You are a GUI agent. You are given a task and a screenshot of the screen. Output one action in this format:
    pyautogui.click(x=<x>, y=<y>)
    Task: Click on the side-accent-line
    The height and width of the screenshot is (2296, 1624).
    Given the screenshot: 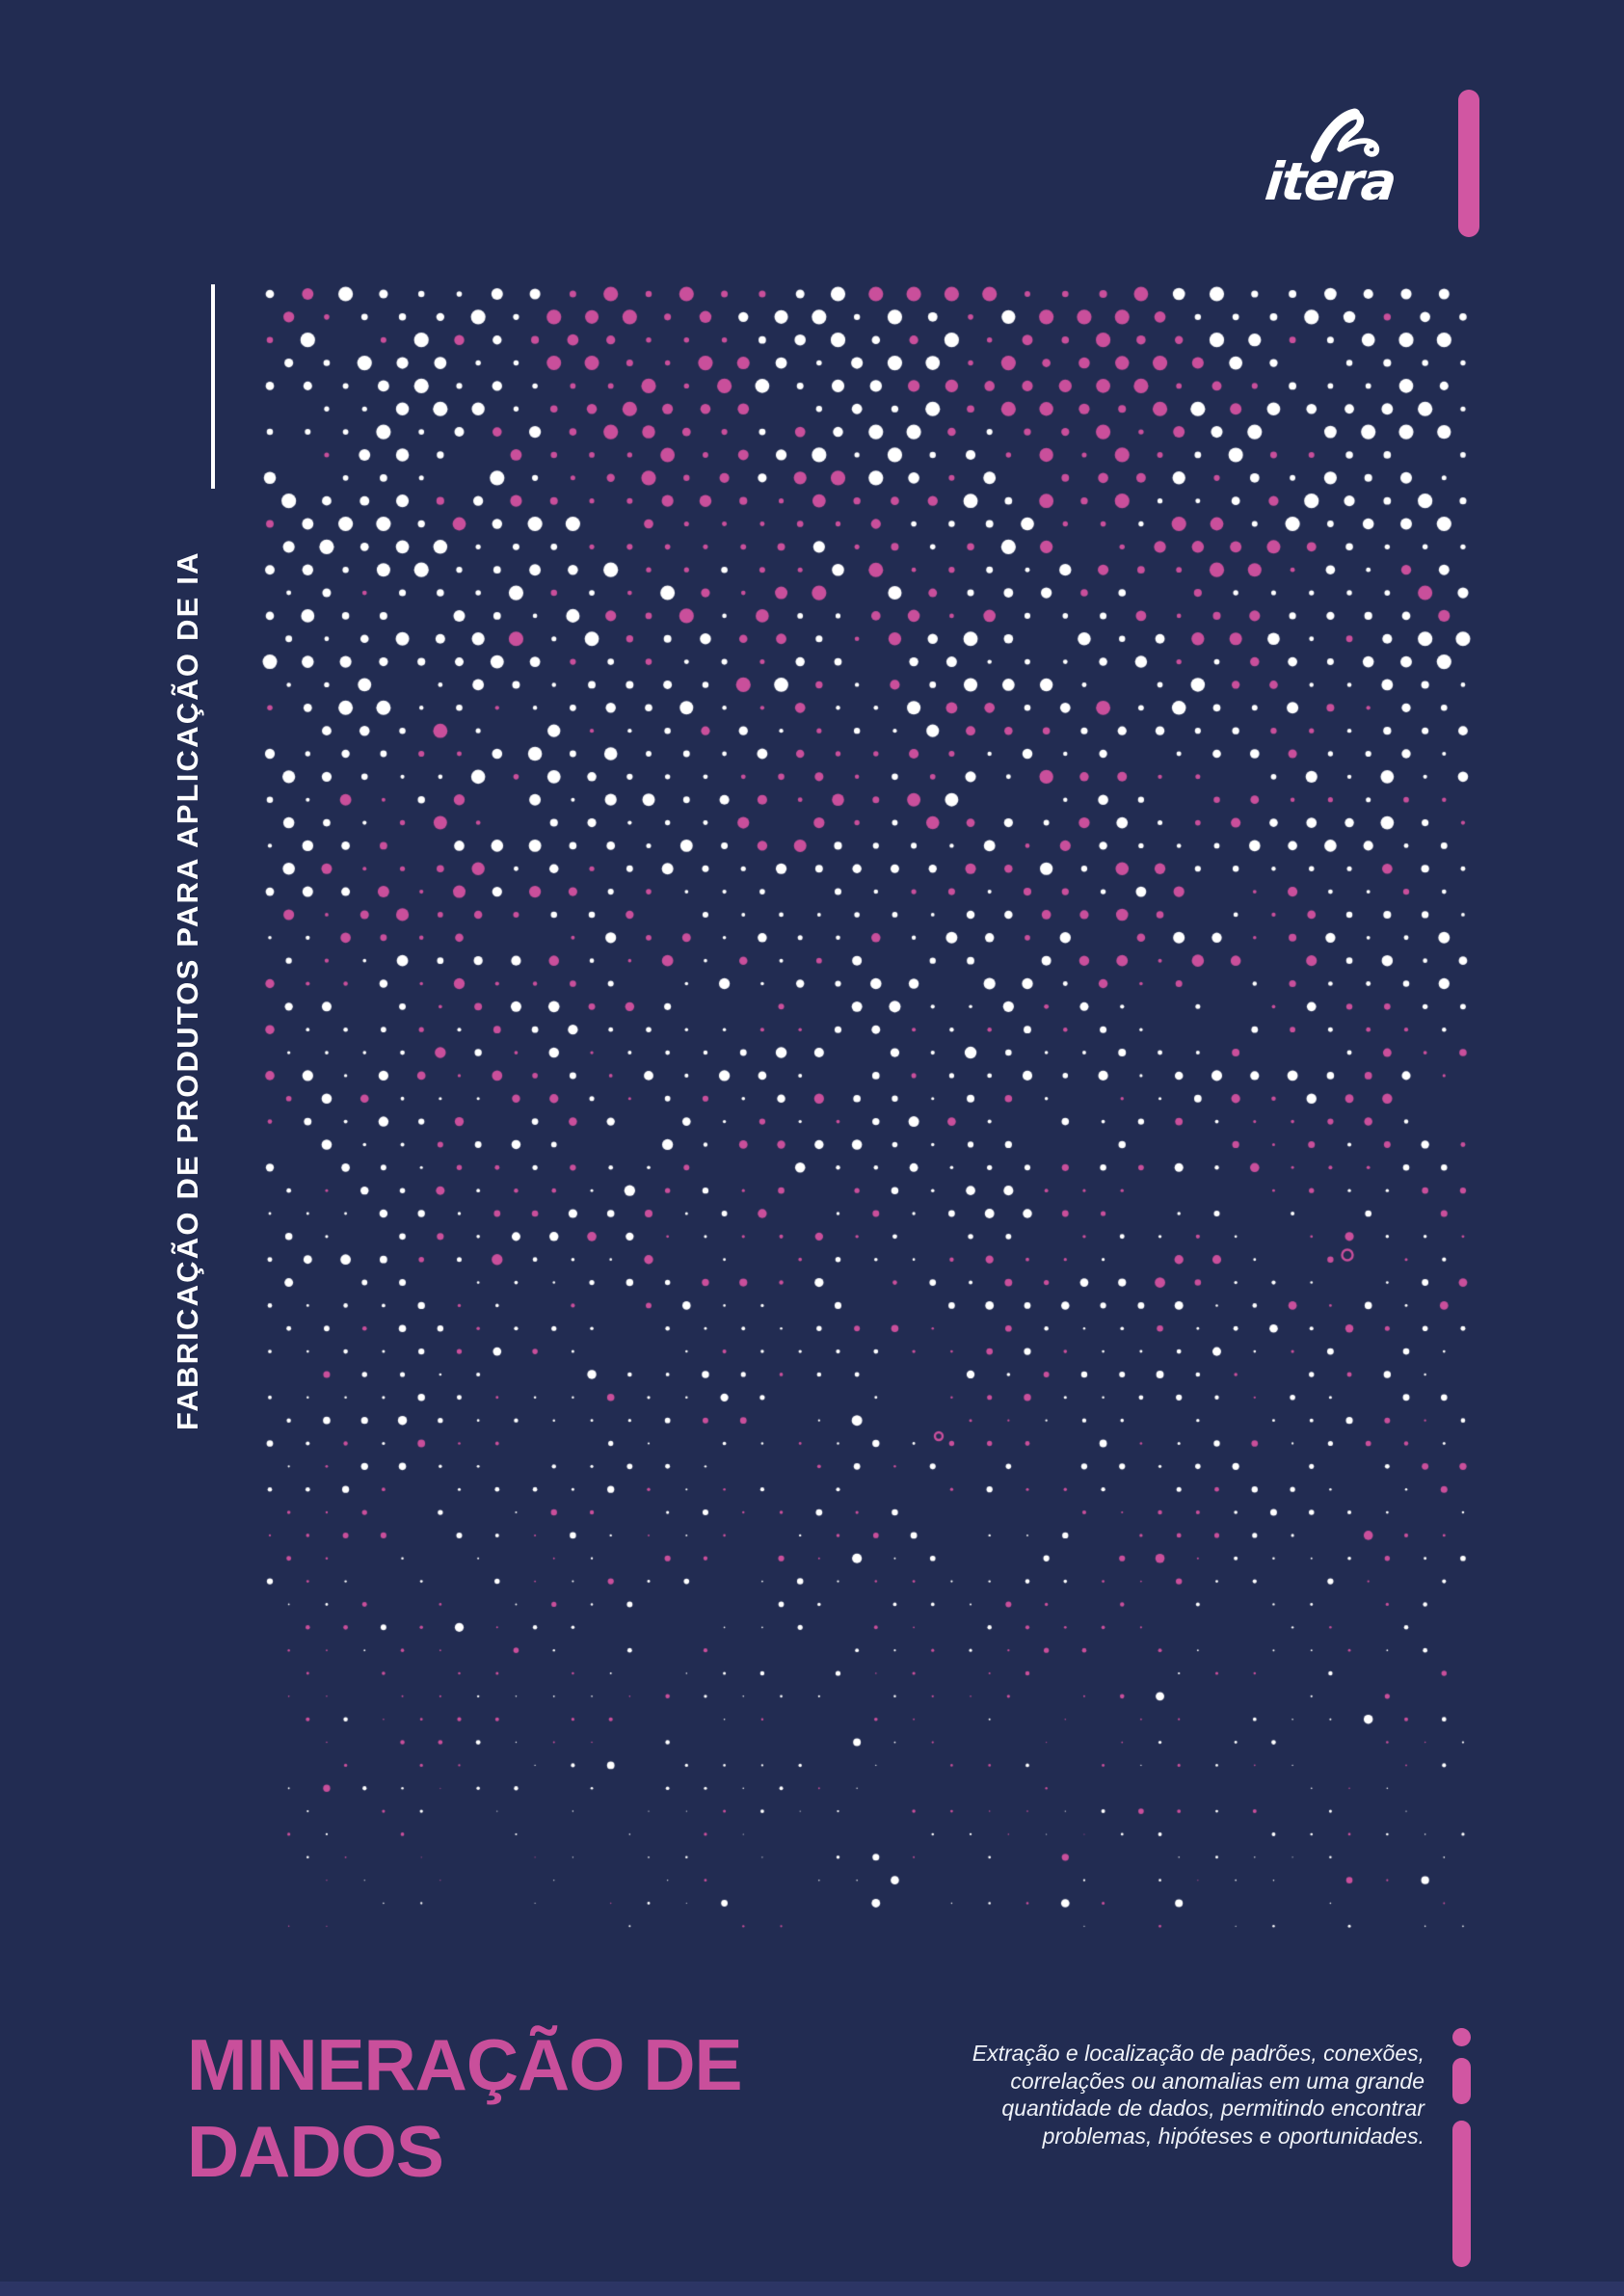 What is the action you would take?
    pyautogui.click(x=213, y=387)
    